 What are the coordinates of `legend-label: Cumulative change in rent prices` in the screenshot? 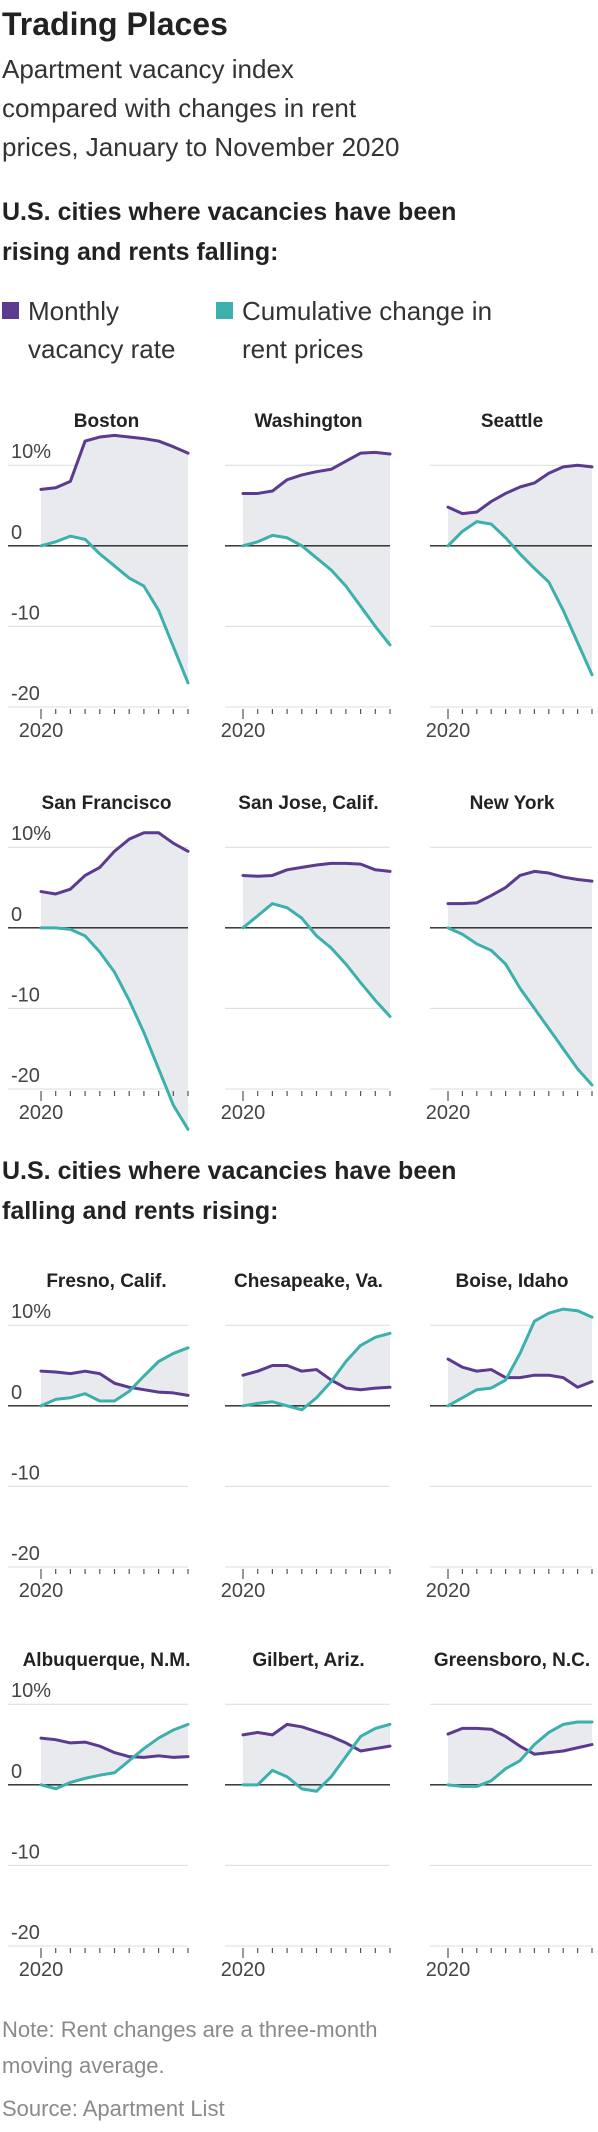 It's located at (367, 330).